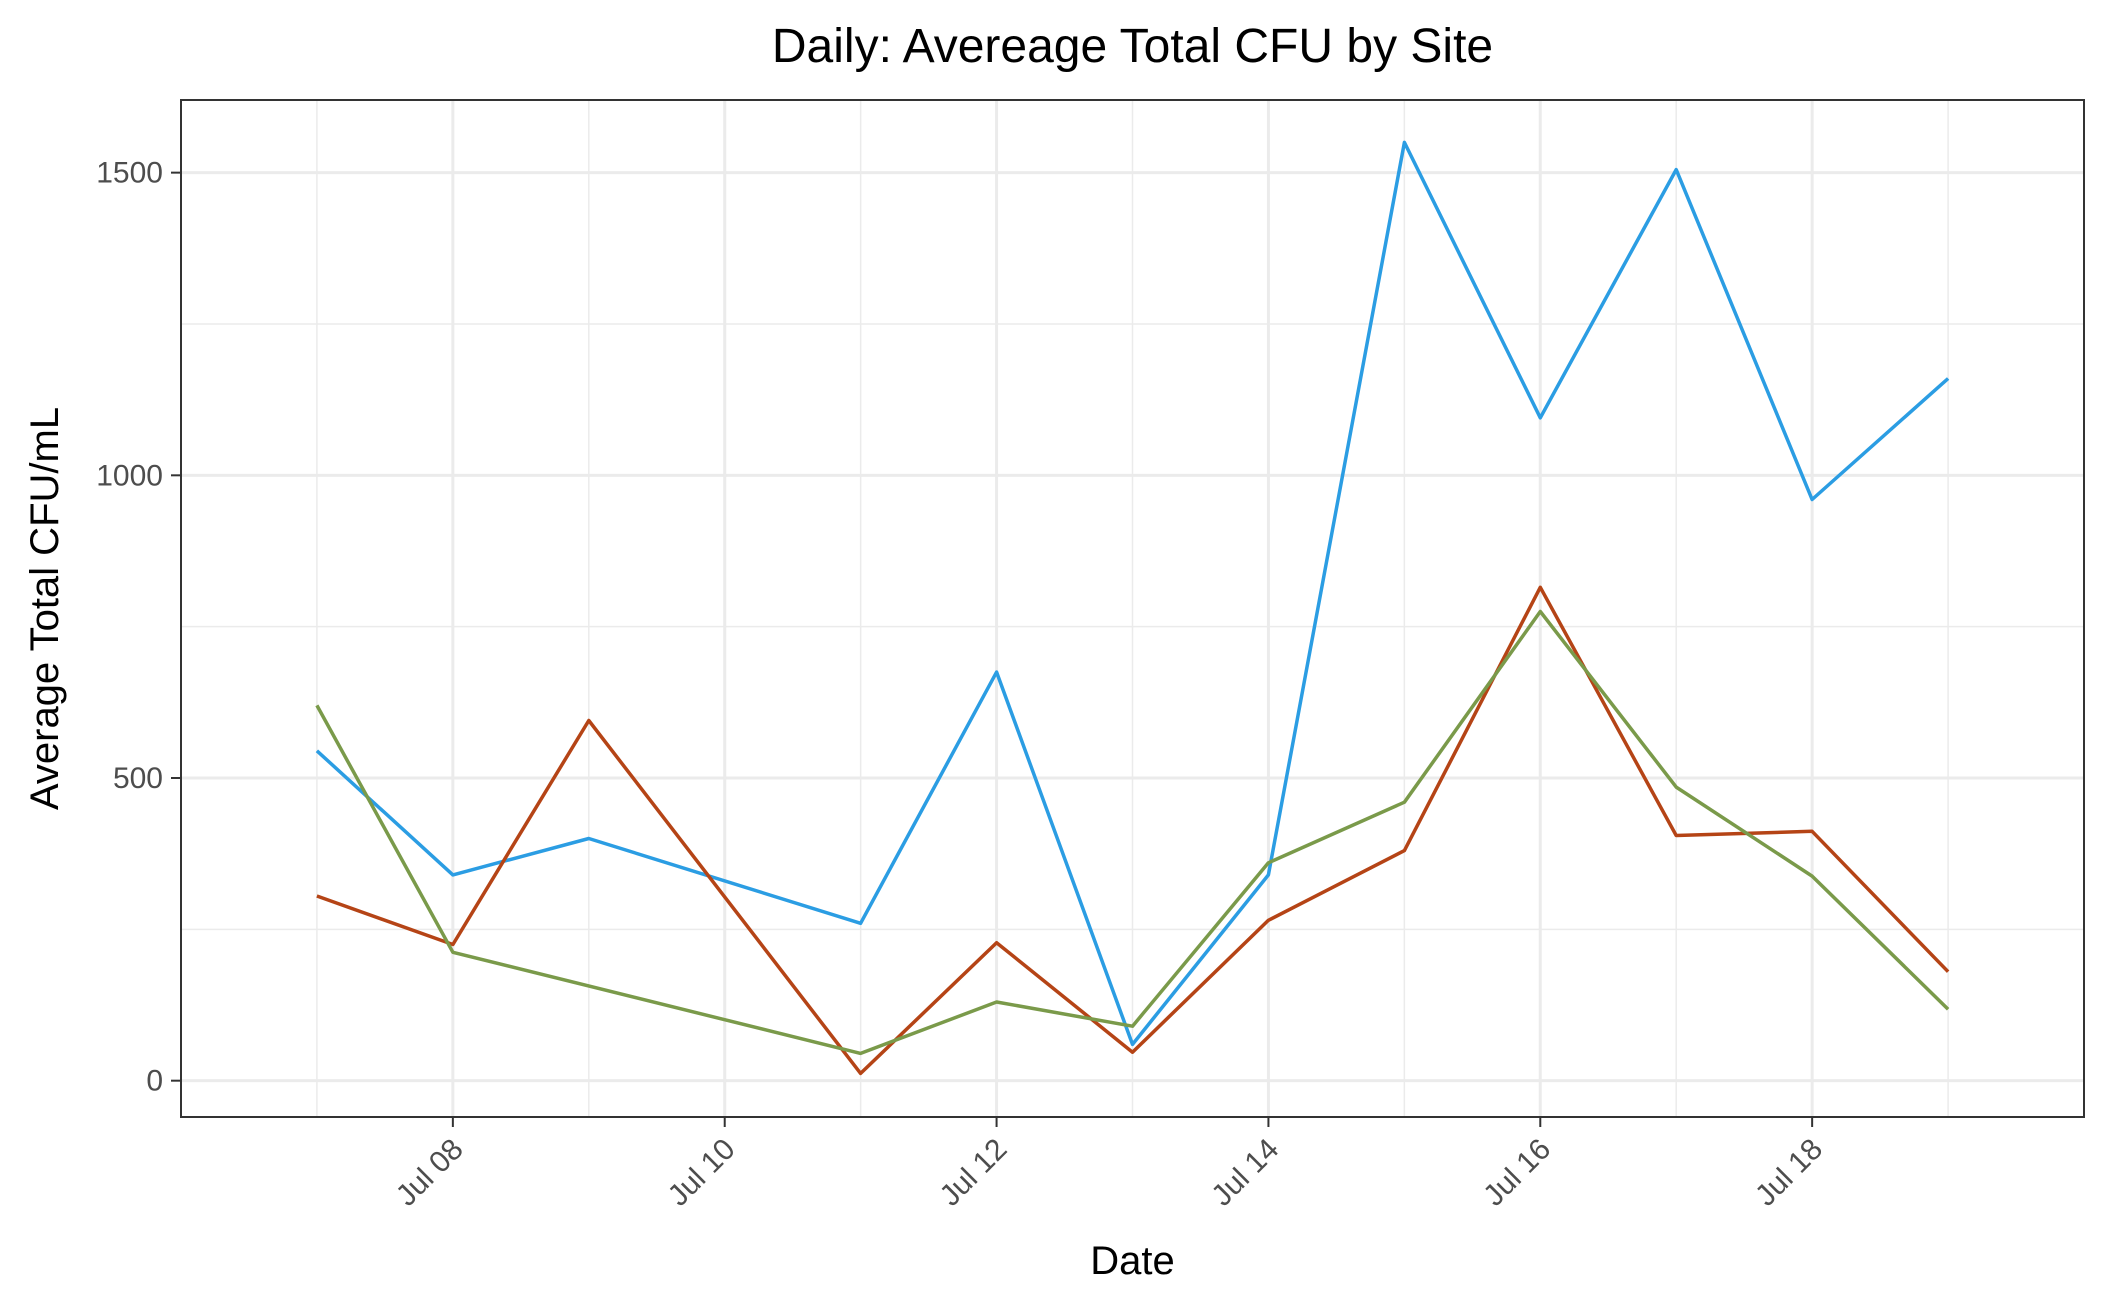 The height and width of the screenshot is (1314, 2118). I want to click on y-tick-label: 1000, so click(129, 475).